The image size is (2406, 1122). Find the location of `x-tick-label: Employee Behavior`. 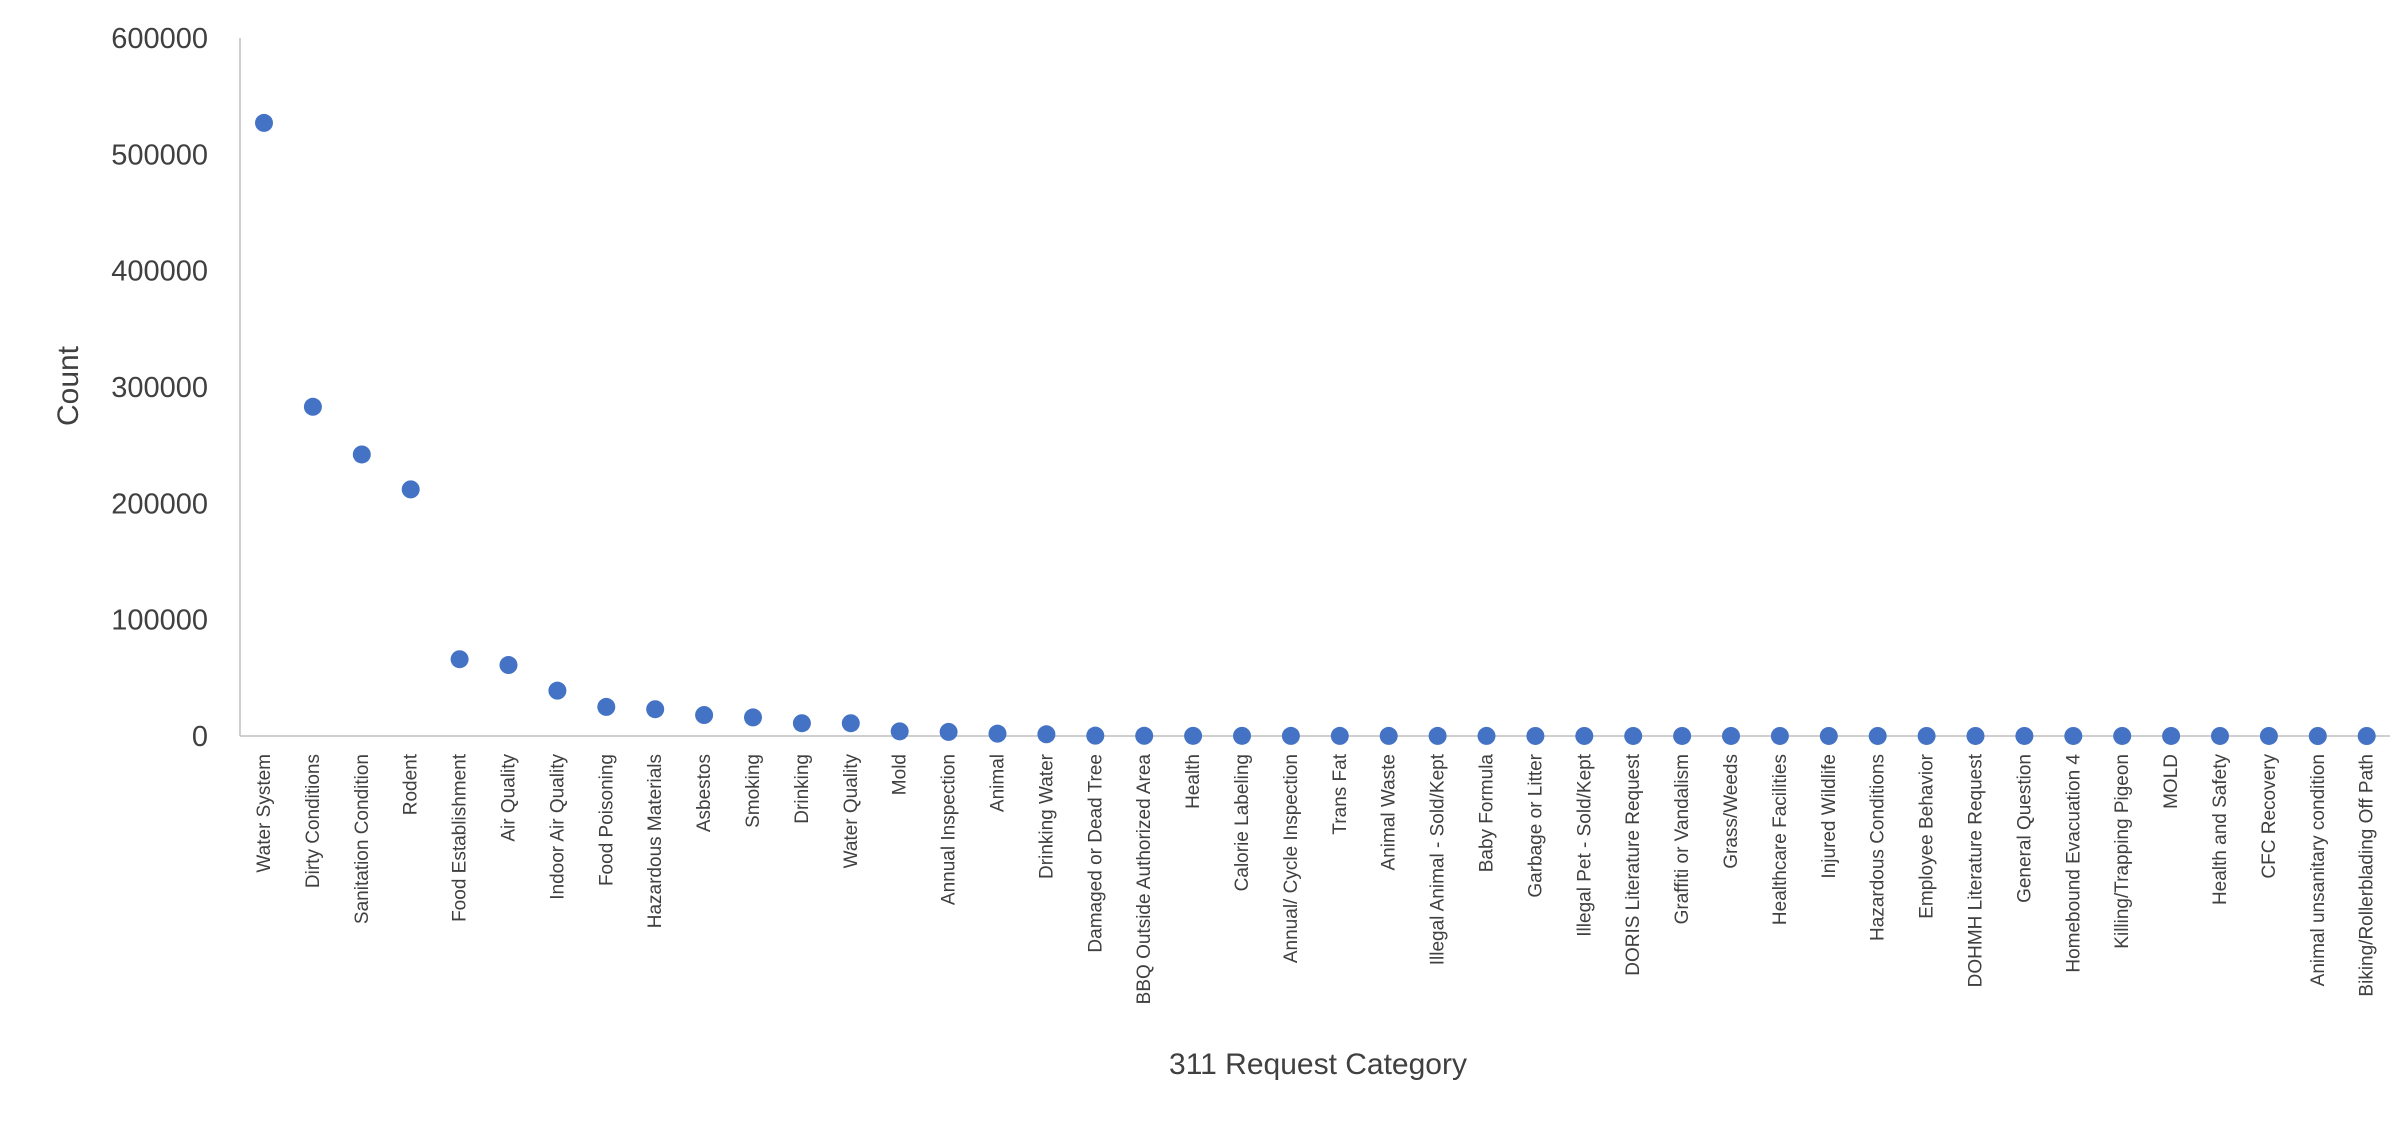

x-tick-label: Employee Behavior is located at coordinates (1927, 835).